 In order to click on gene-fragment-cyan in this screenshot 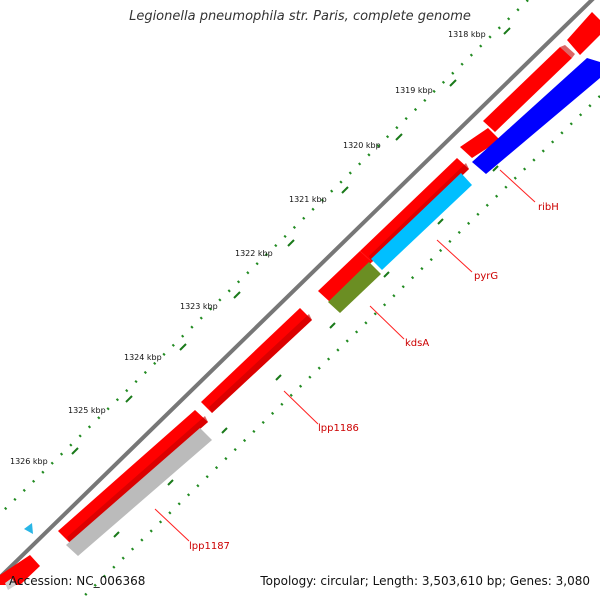, I will do `click(28, 528)`.